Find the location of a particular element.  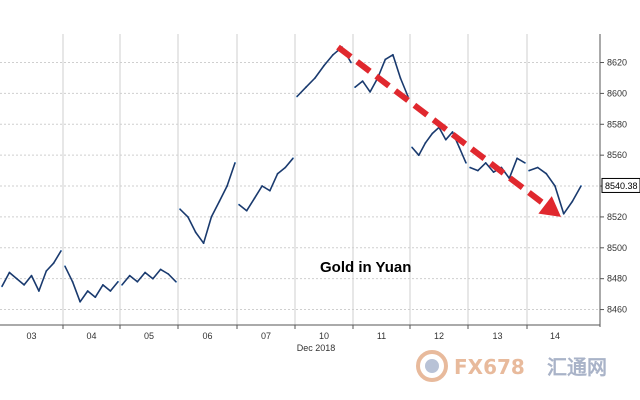

watermark-chinese: 汇通网 is located at coordinates (577, 367).